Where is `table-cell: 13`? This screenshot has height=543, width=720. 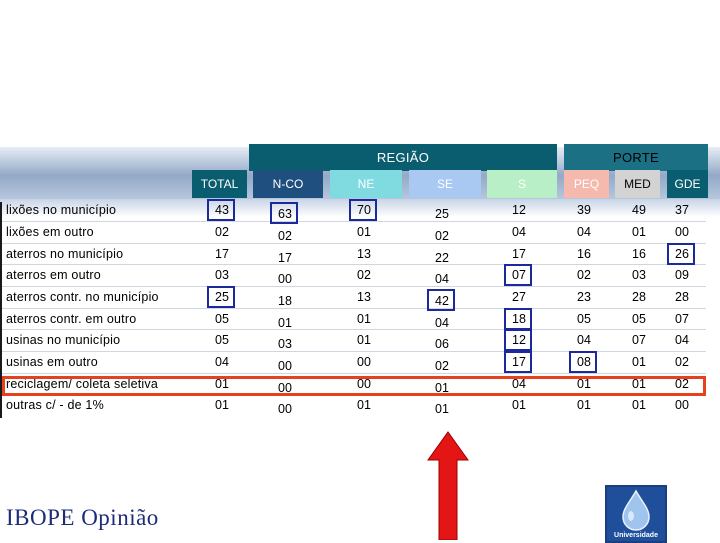 table-cell: 13 is located at coordinates (364, 297).